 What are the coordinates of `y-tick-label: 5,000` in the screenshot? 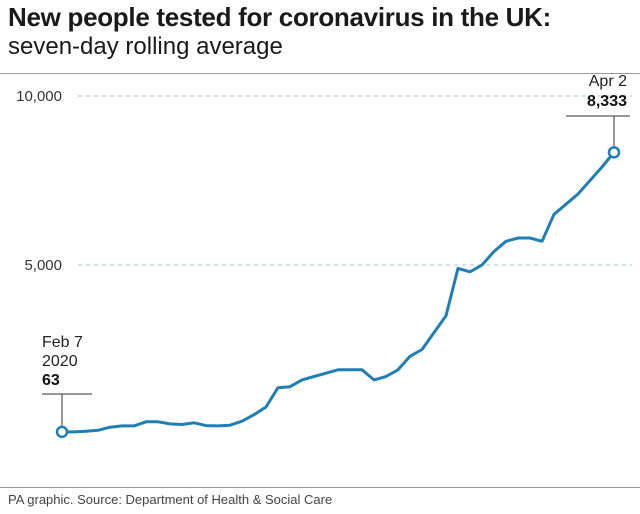 It's located at (43, 265).